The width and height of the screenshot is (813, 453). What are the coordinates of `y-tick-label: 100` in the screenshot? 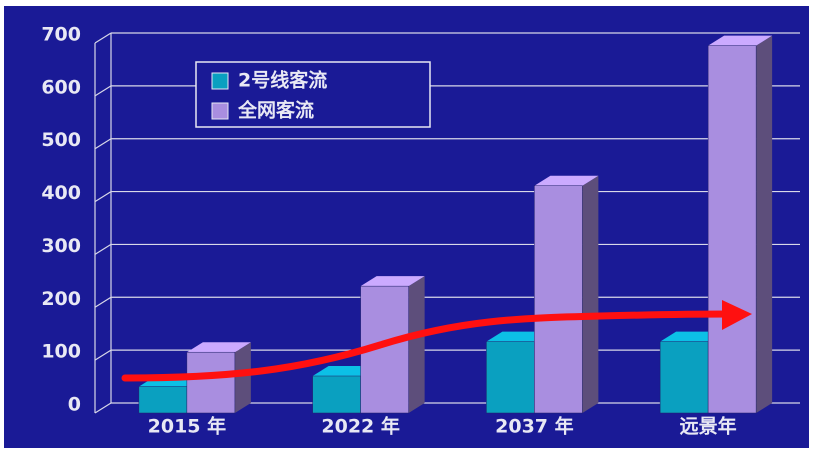 It's located at (61, 352).